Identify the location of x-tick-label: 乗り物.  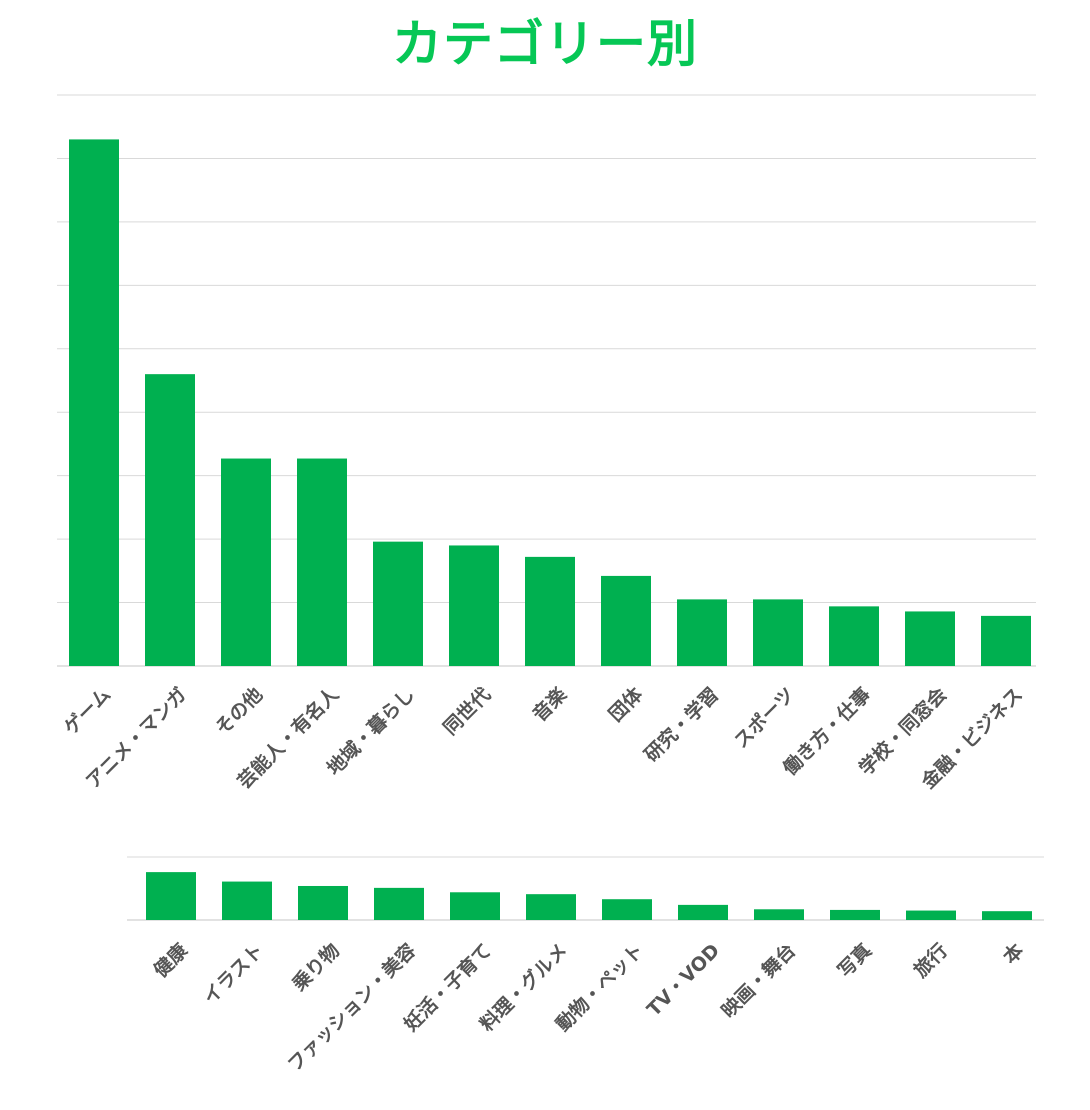
(316, 967).